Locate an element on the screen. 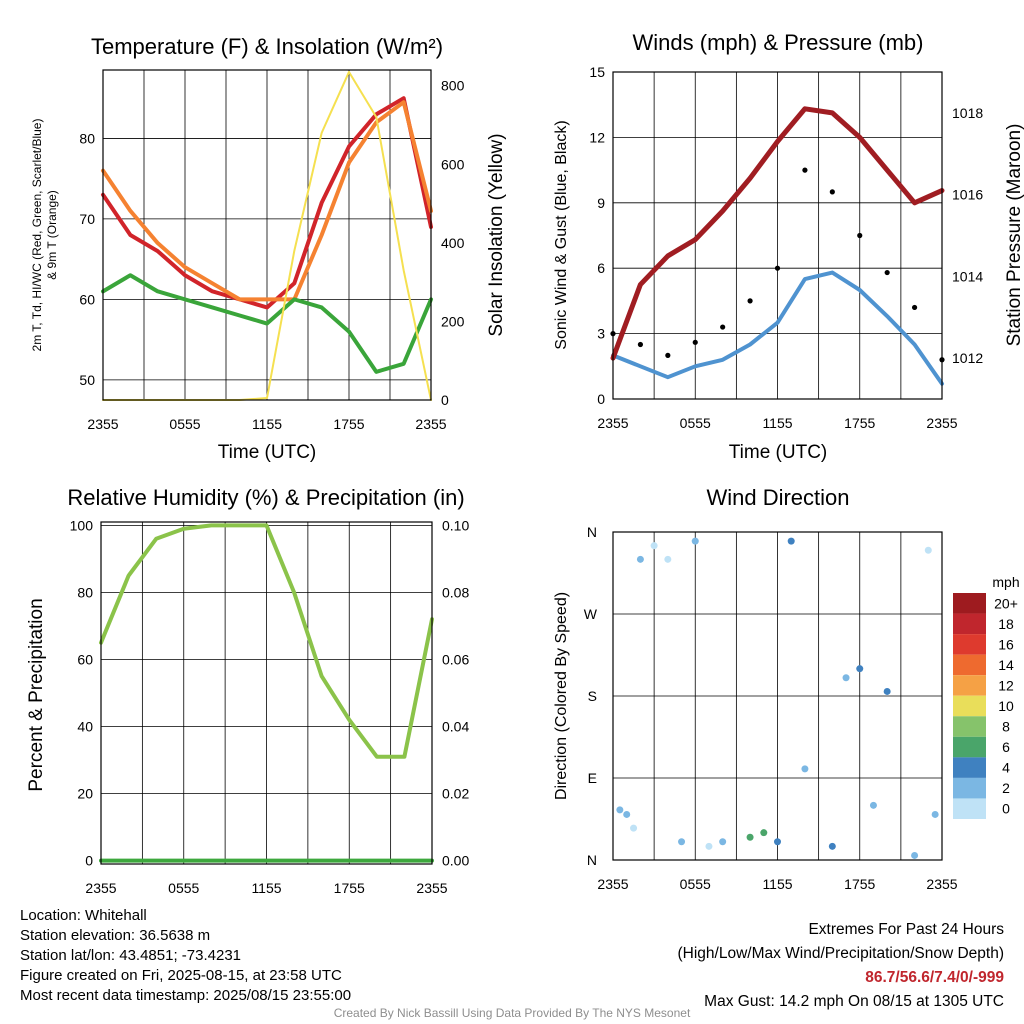 This screenshot has height=1024, width=1024. y2-tick-label: 400 is located at coordinates (453, 243).